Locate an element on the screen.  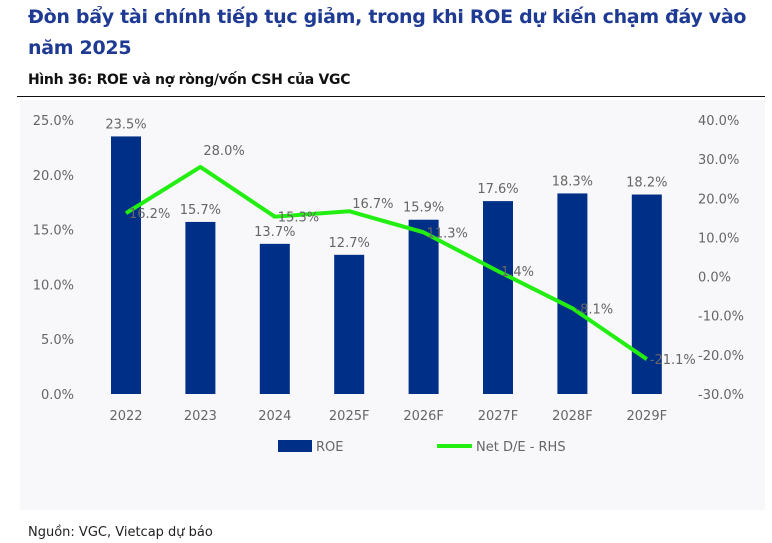
left-axis-tick: 20.0% is located at coordinates (53, 176).